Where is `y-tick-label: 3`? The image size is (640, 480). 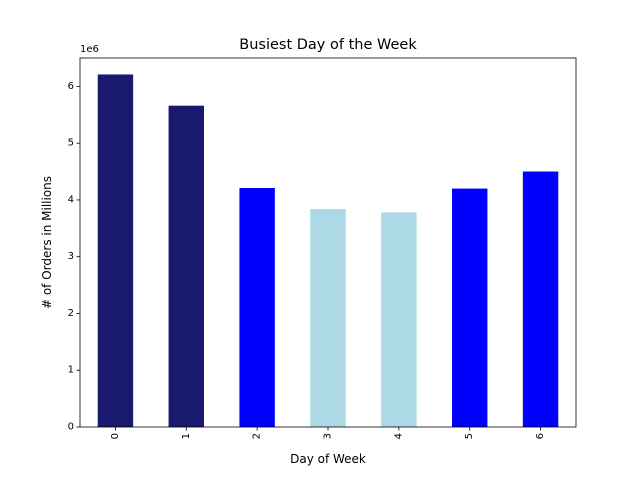
y-tick-label: 3 is located at coordinates (71, 256).